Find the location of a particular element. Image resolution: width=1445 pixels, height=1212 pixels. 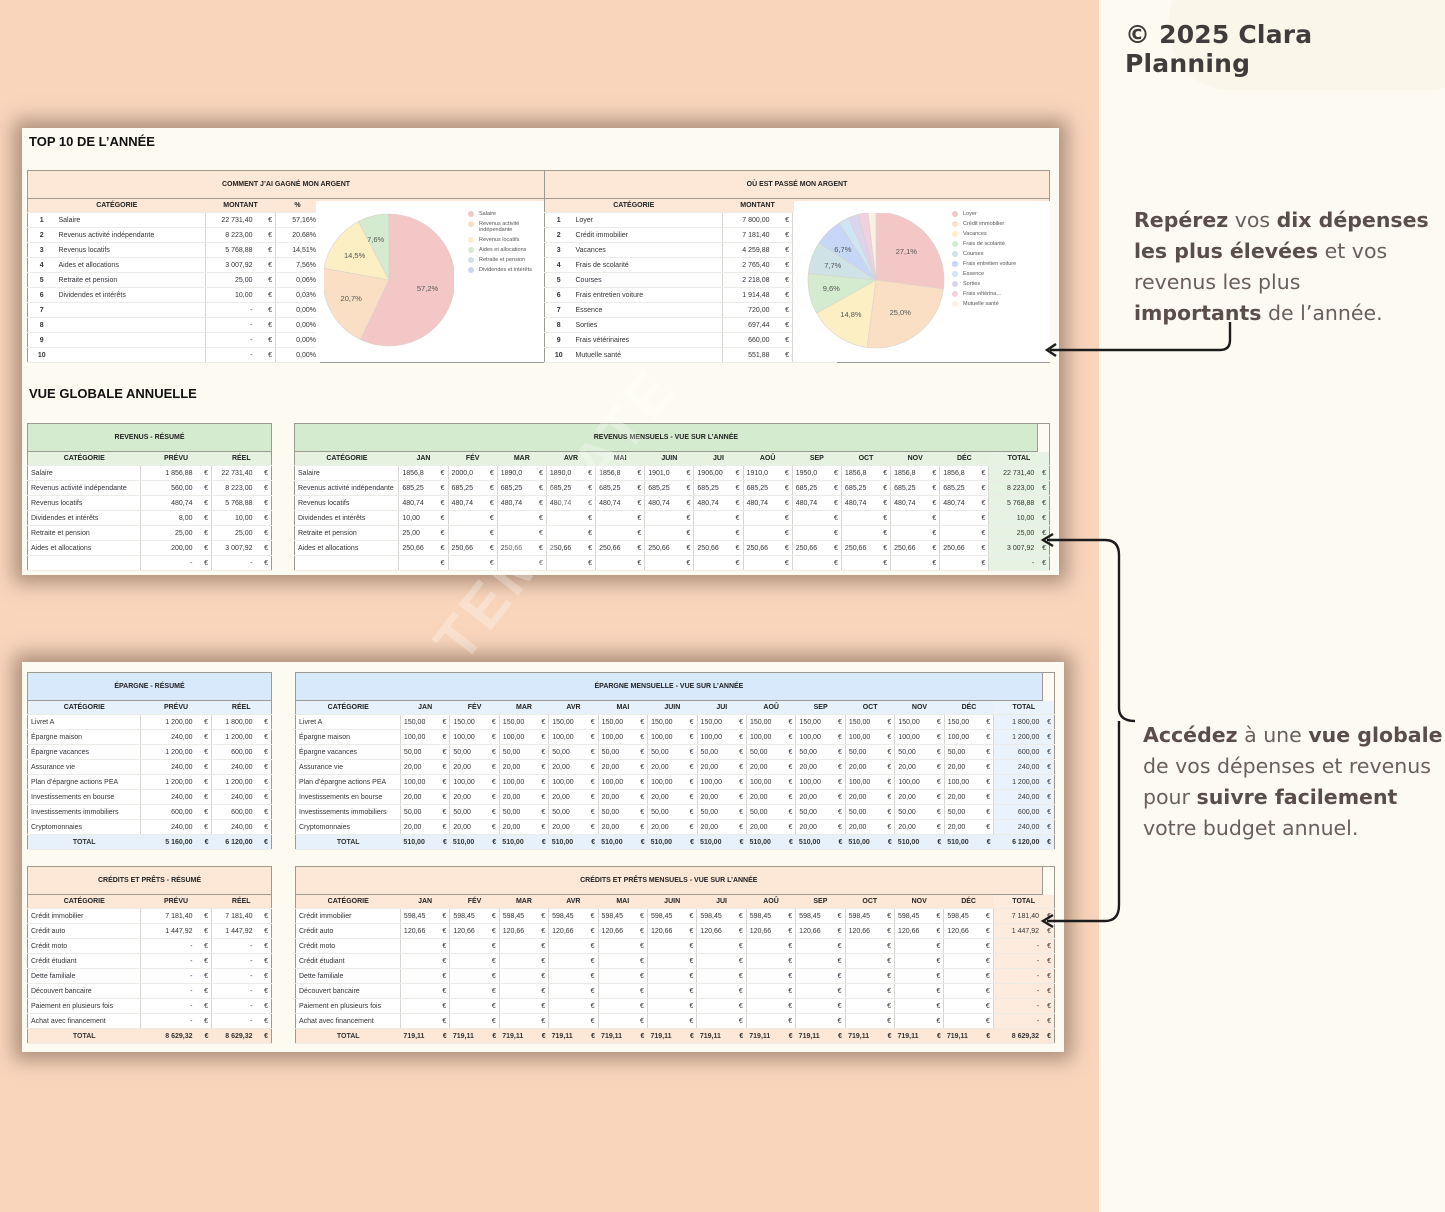

percent-cell: 0,00% is located at coordinates (297, 310).